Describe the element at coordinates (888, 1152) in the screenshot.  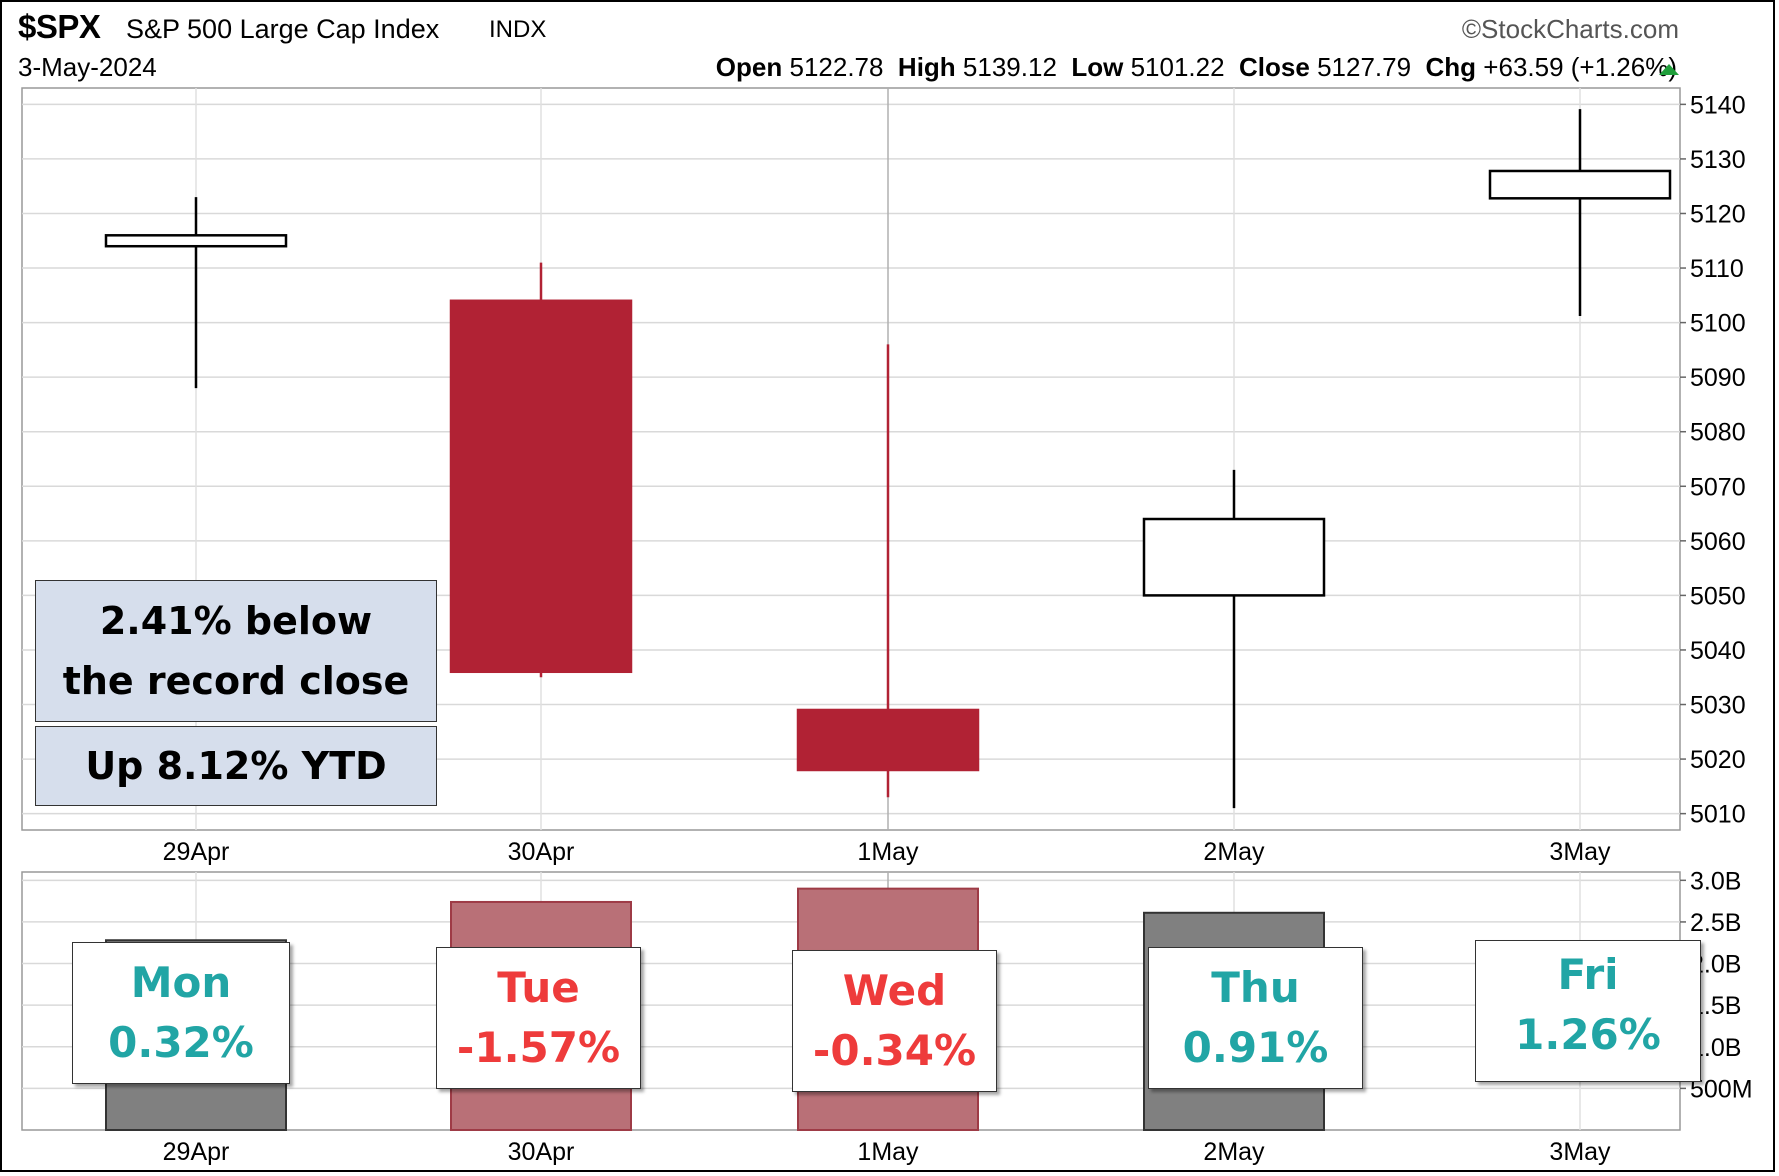
I see `volume-x-label: 1May` at that location.